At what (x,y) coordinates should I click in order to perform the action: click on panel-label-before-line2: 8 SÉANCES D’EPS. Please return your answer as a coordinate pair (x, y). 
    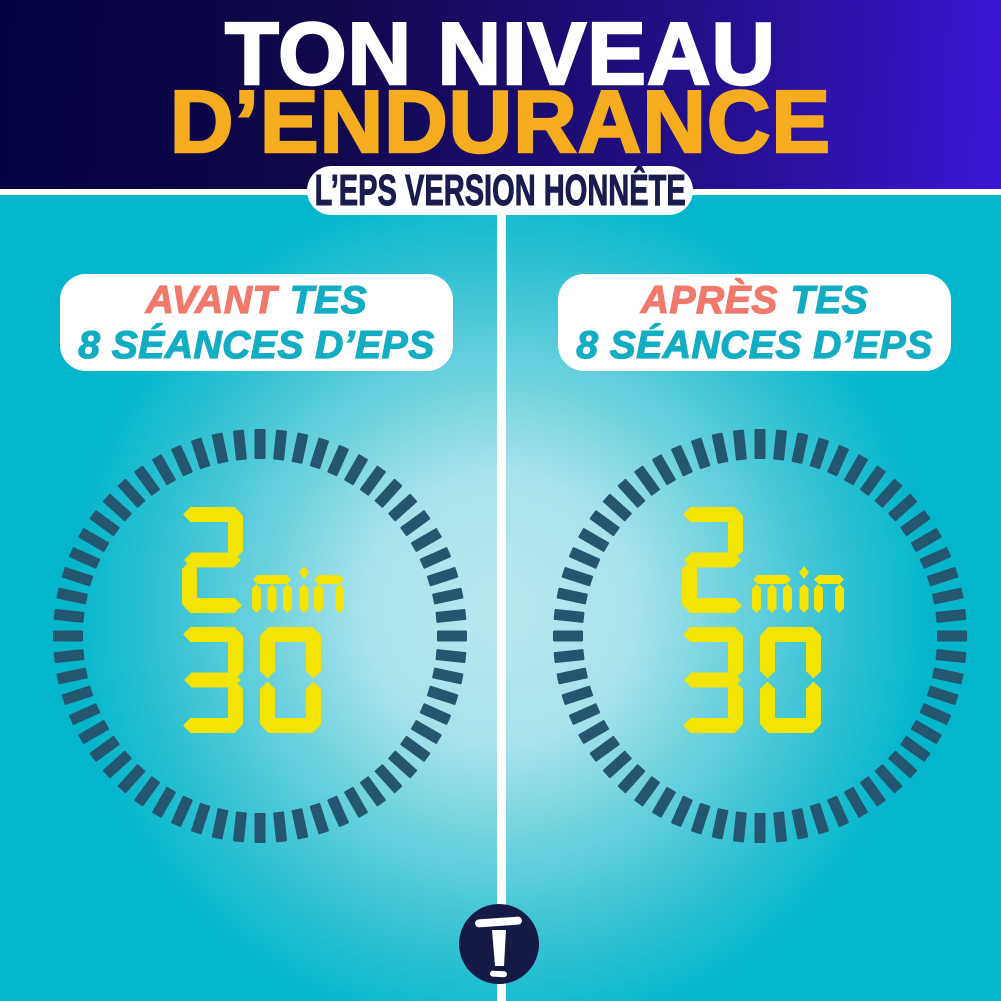
    Looking at the image, I should click on (256, 345).